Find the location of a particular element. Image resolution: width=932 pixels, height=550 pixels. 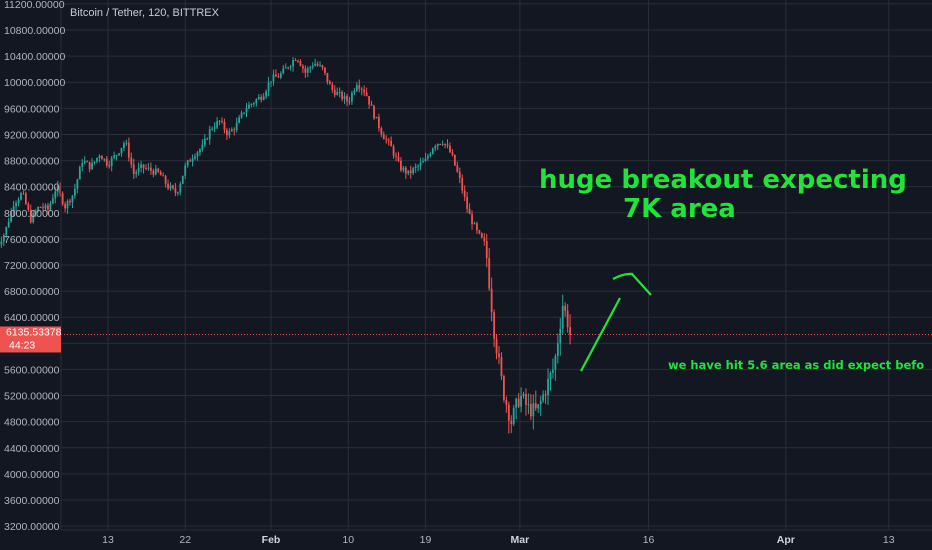

annotation-arrow-curve is located at coordinates (623, 276).